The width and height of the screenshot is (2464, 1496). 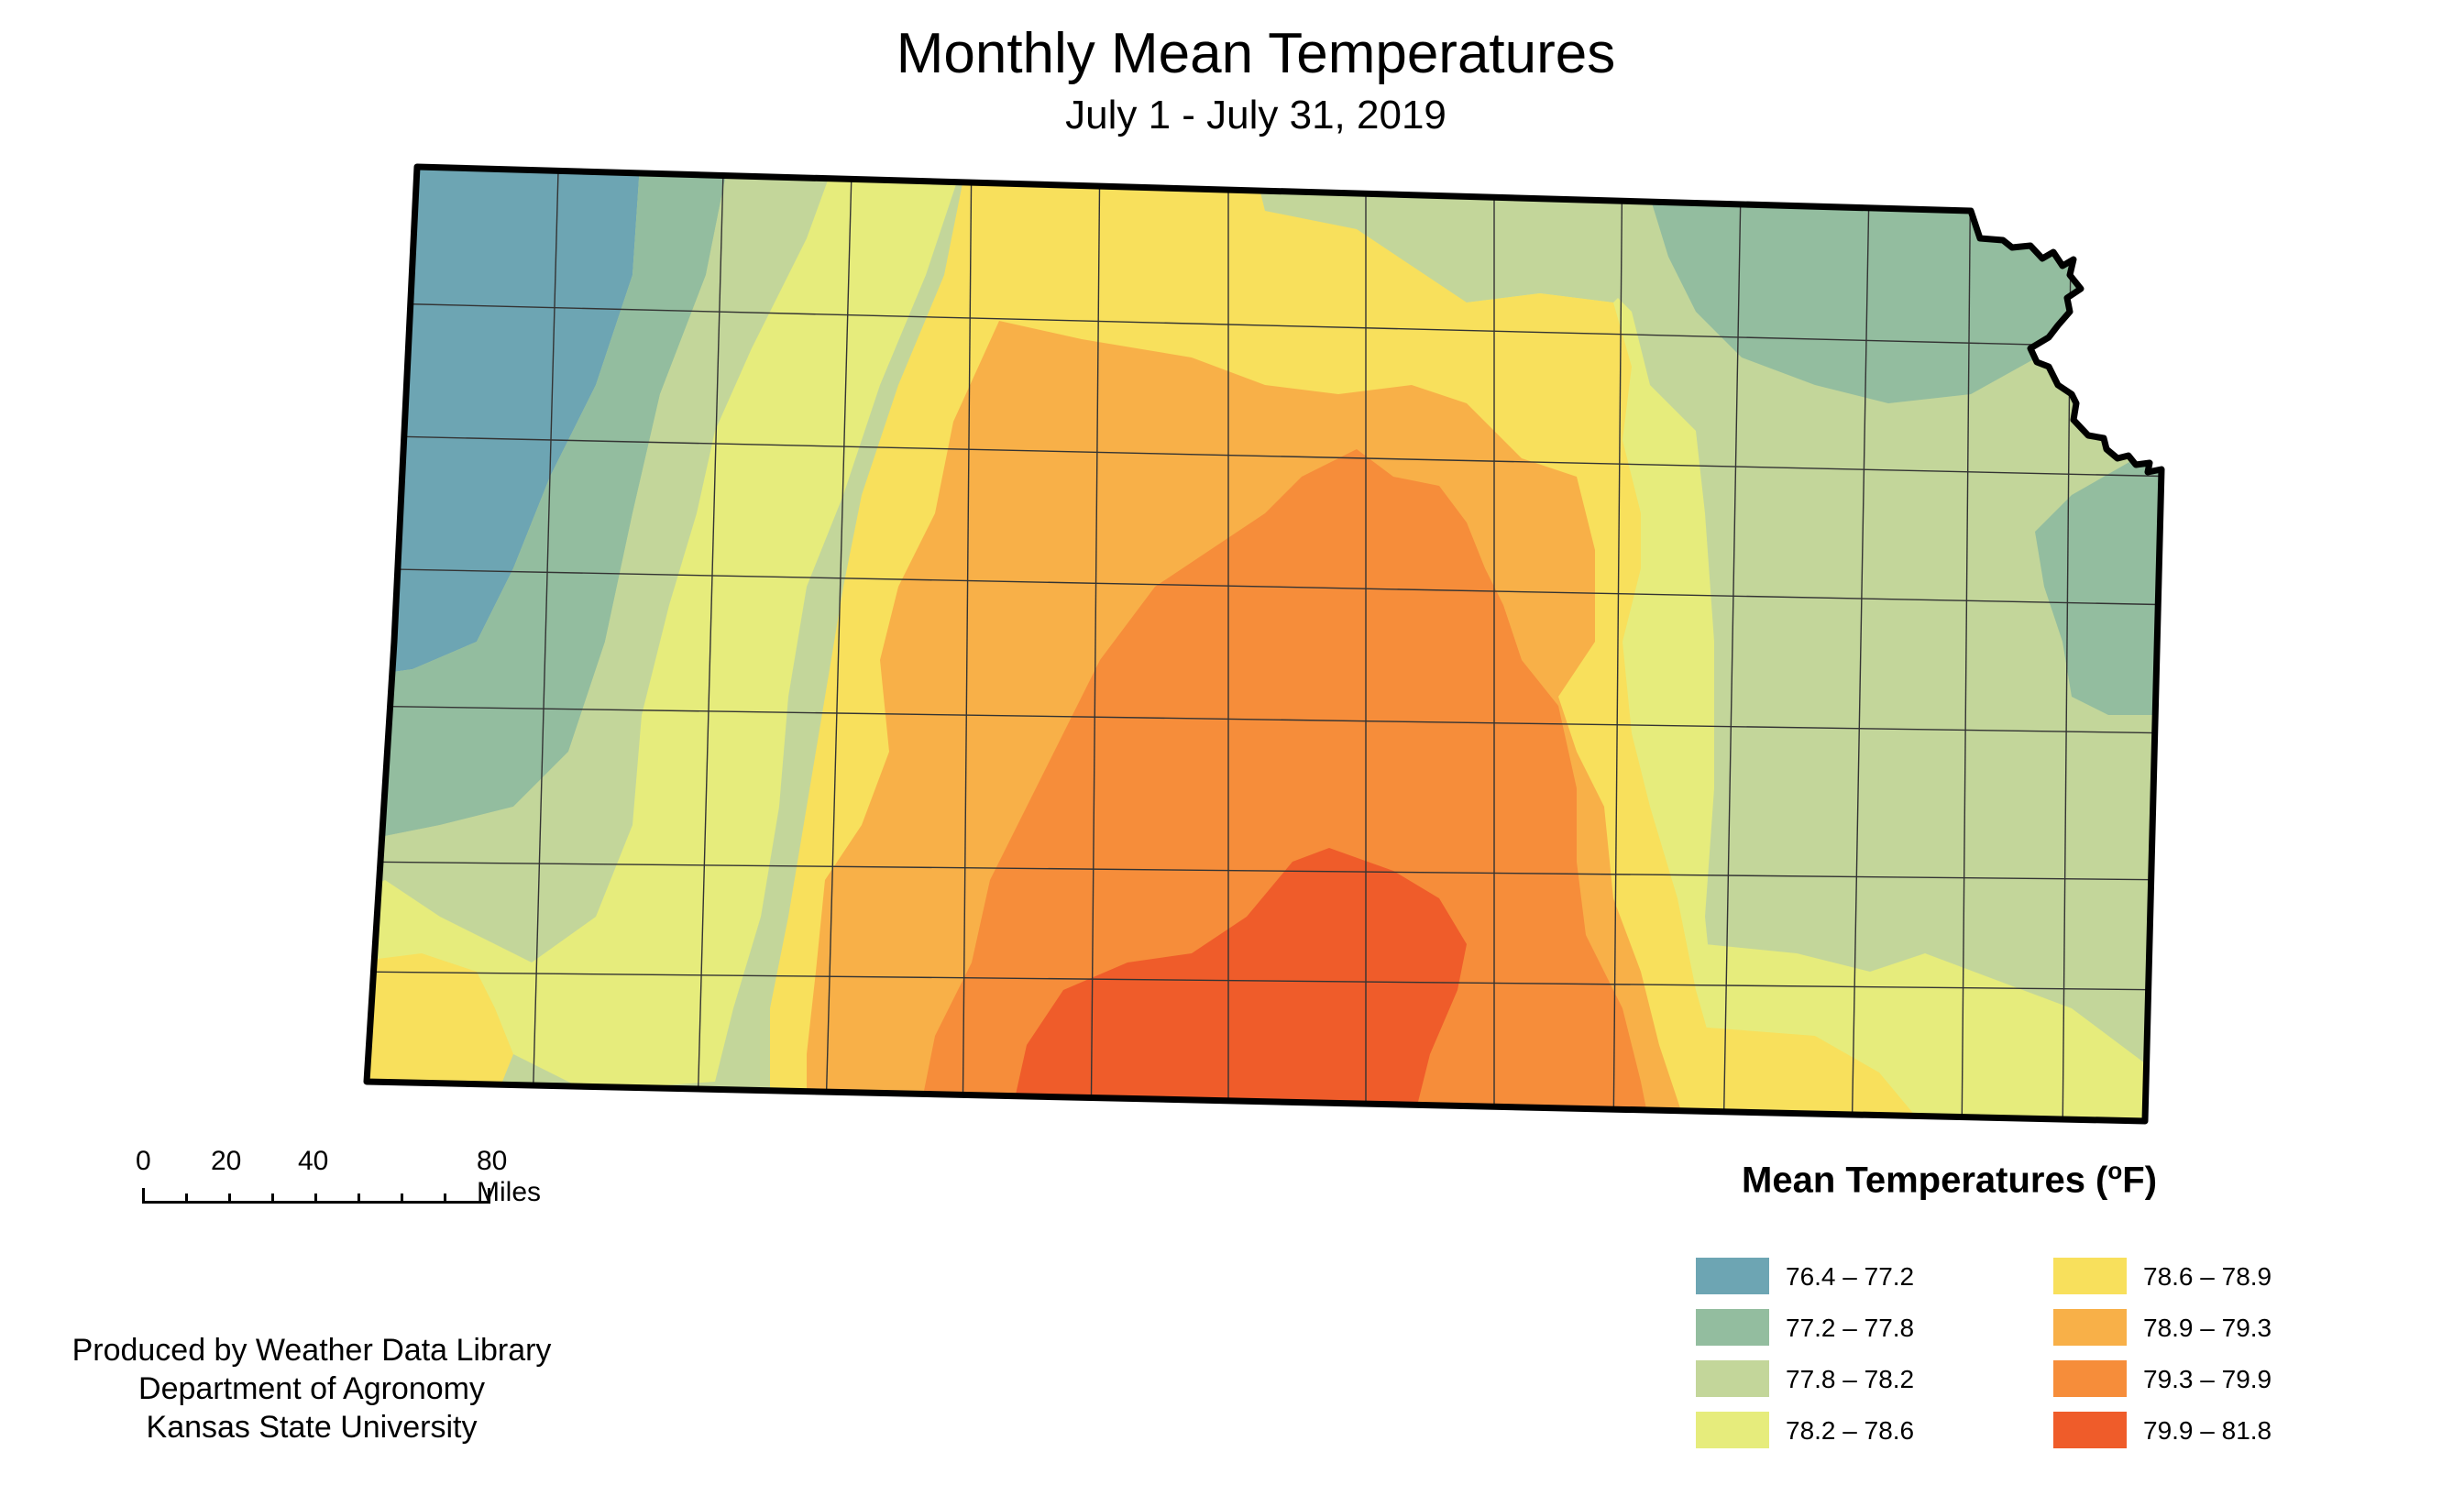 I want to click on credit-line-3: Kansas State University, so click(x=312, y=1427).